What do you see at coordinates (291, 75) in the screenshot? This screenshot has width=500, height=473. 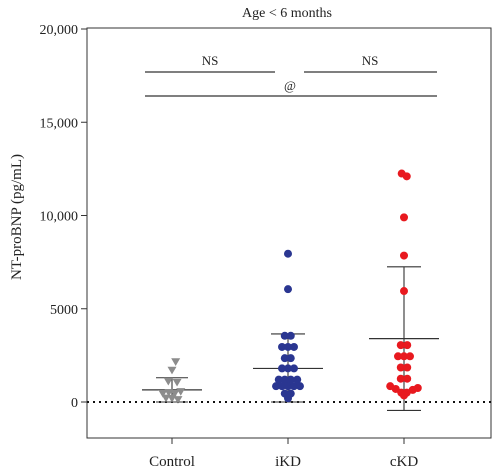 I see `significance-annotations: NS NS @` at bounding box center [291, 75].